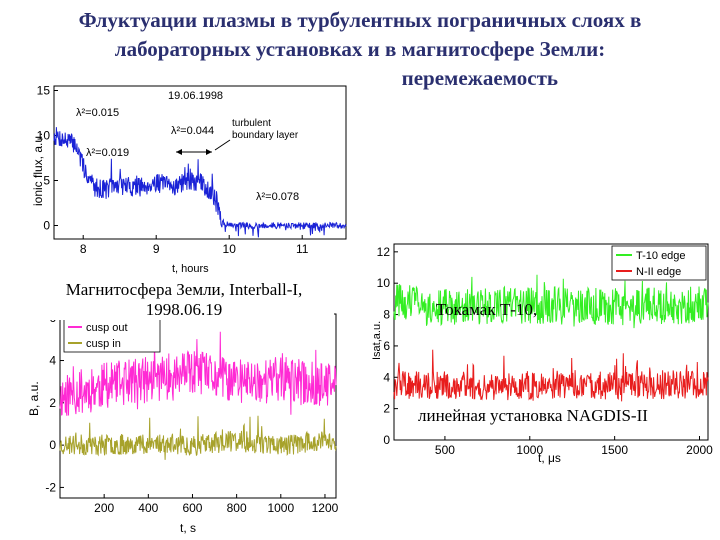 The height and width of the screenshot is (540, 720). Describe the element at coordinates (179, 152) in the screenshot. I see `arrow-head-left` at that location.